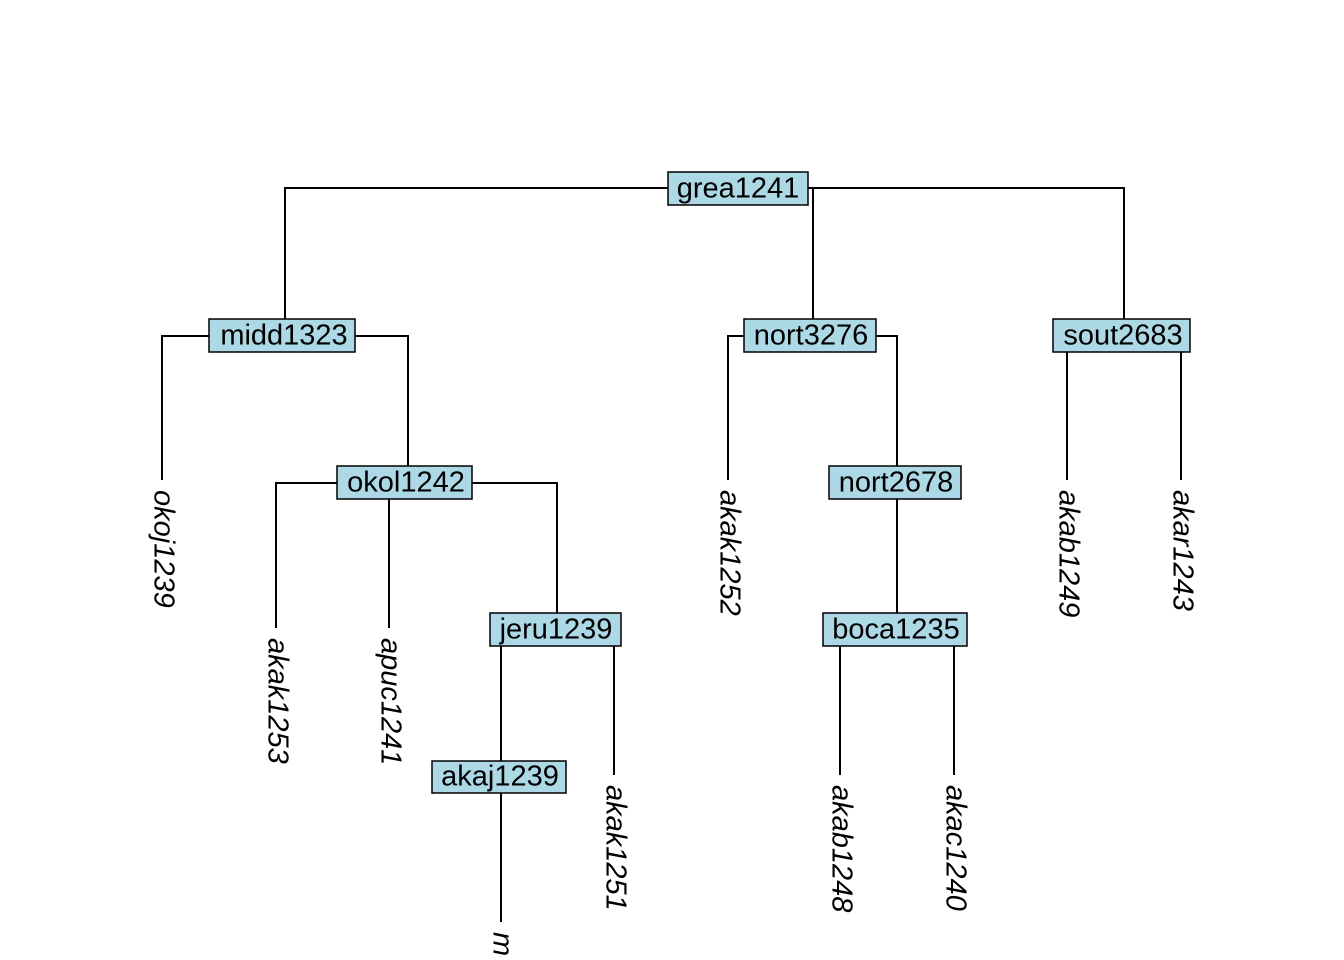 Image resolution: width=1344 pixels, height=960 pixels. What do you see at coordinates (277, 701) in the screenshot?
I see `leaf-label: akak1253` at bounding box center [277, 701].